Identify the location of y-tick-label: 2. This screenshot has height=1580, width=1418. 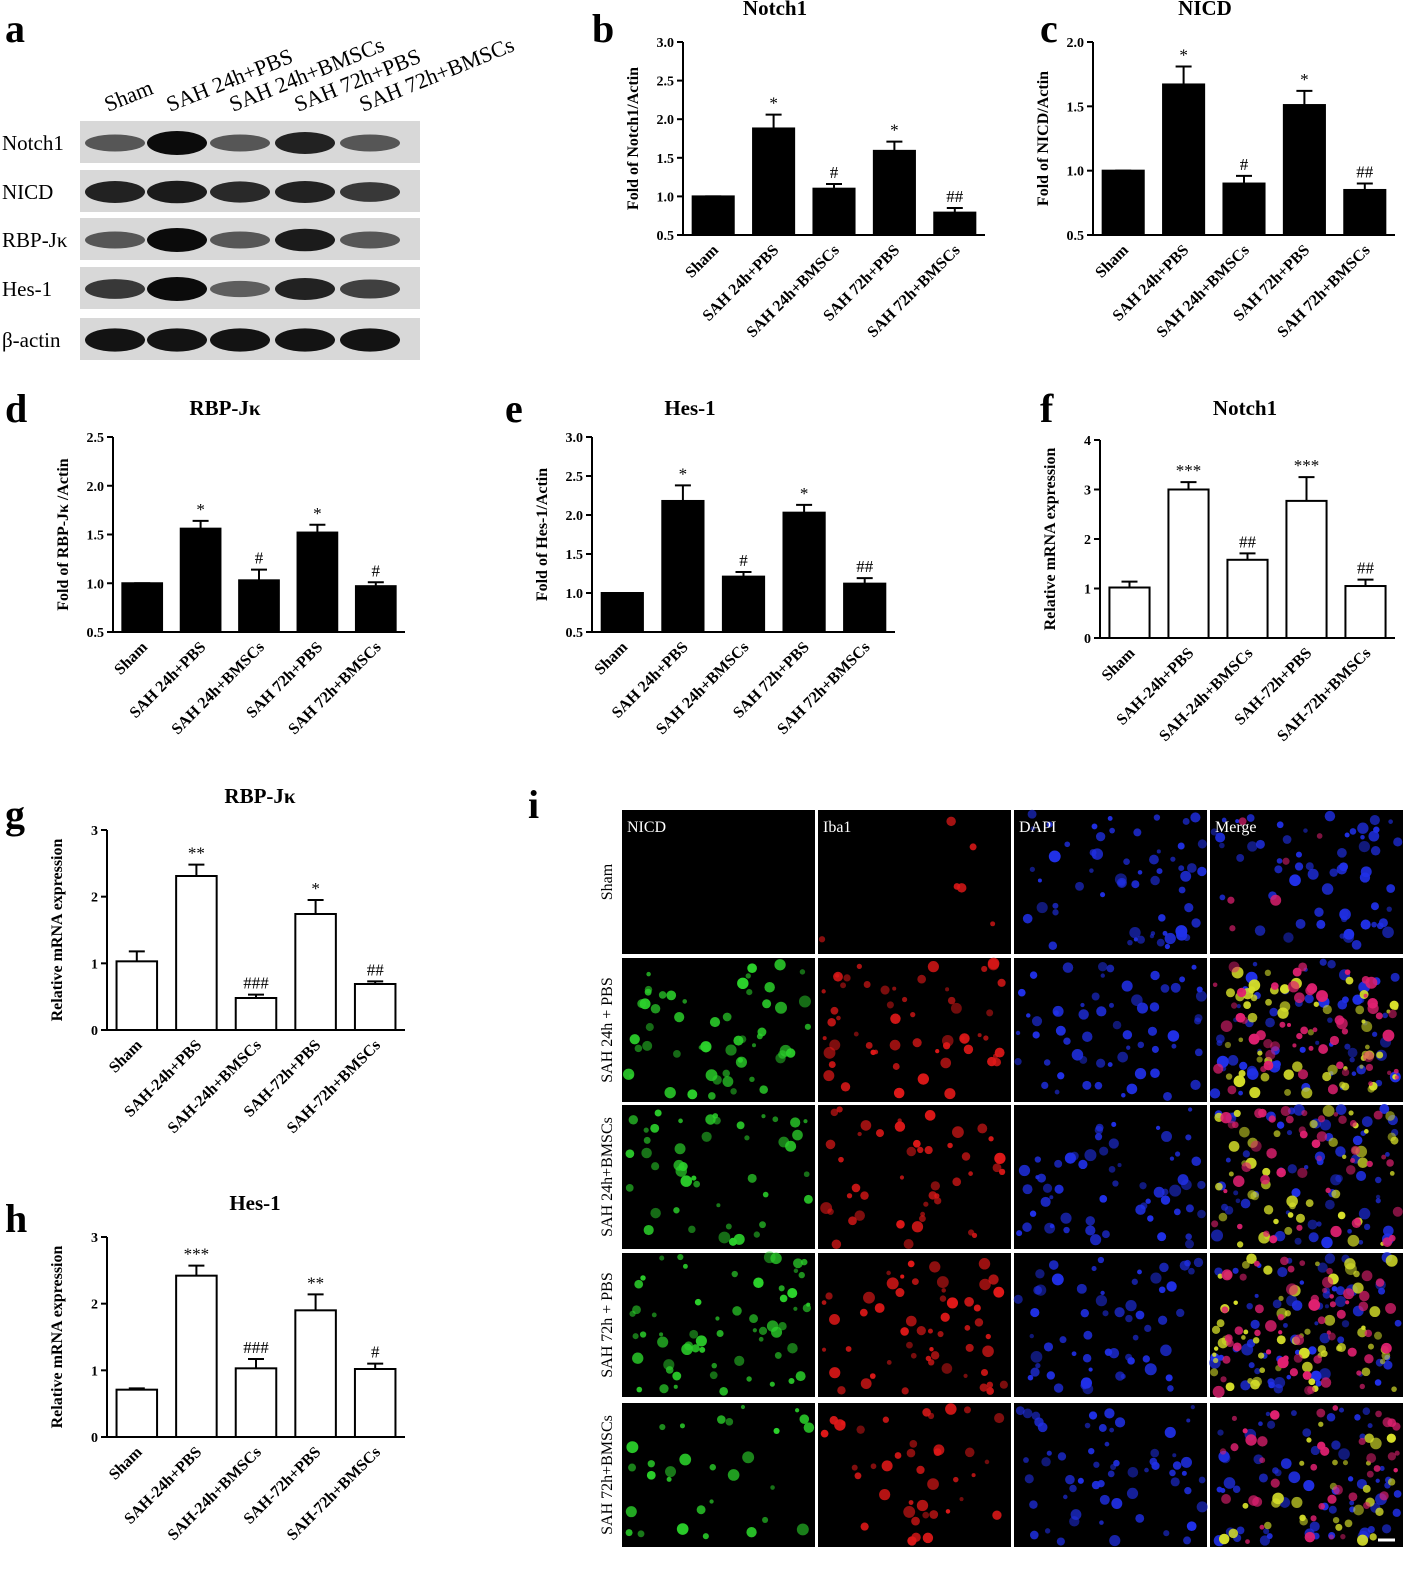
(94, 1305).